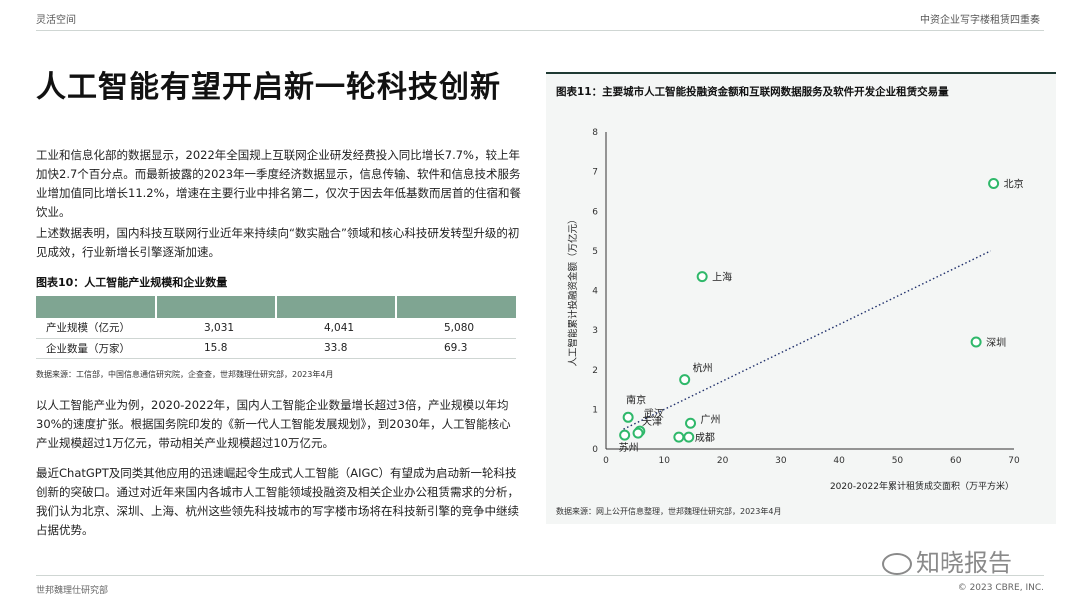 This screenshot has width=1080, height=608. Describe the element at coordinates (980, 20) in the screenshot. I see `header-report-title: 中资企业写字楼租赁四重奏` at that location.